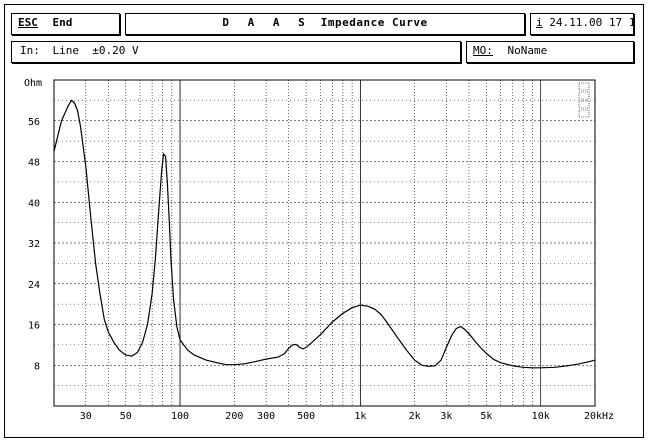  Describe the element at coordinates (180, 416) in the screenshot. I see `x-tick-label: 100` at that location.